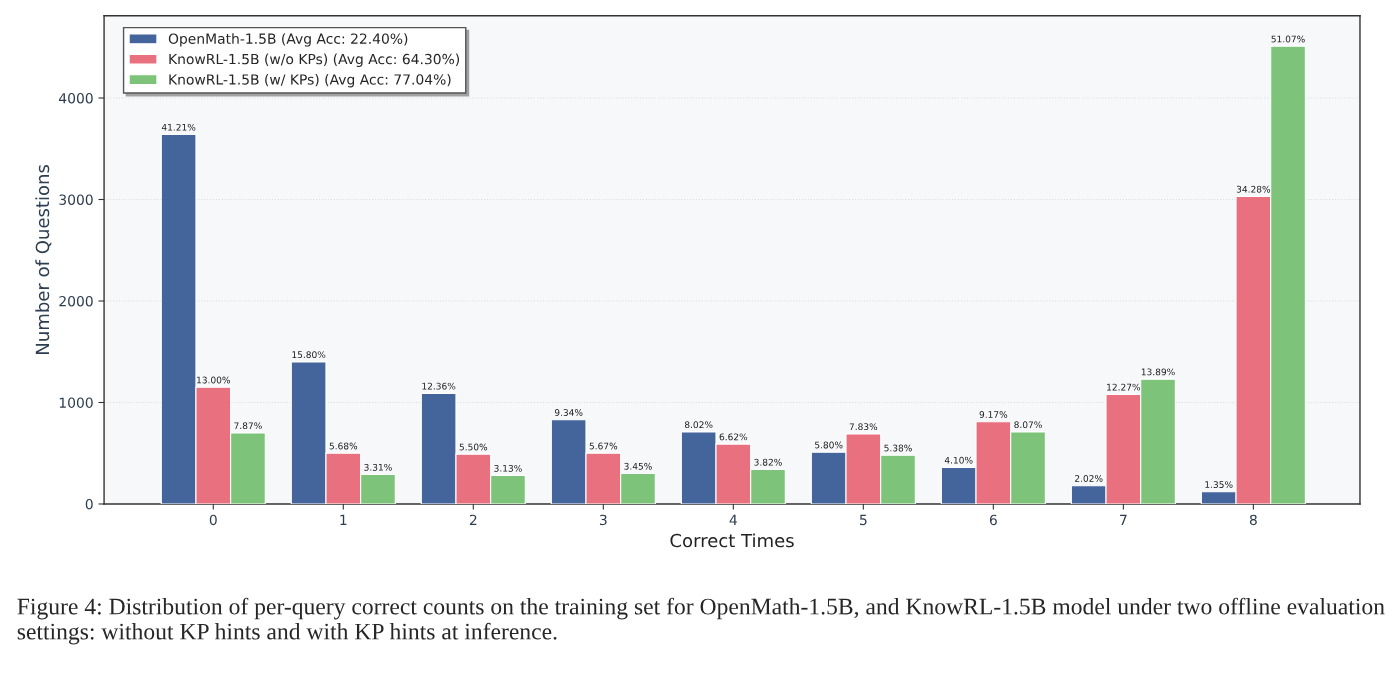 The height and width of the screenshot is (687, 1397). Describe the element at coordinates (288, 40) in the screenshot. I see `legend-label: OpenMath-1.5B (Avg Acc: 22.40%)` at that location.